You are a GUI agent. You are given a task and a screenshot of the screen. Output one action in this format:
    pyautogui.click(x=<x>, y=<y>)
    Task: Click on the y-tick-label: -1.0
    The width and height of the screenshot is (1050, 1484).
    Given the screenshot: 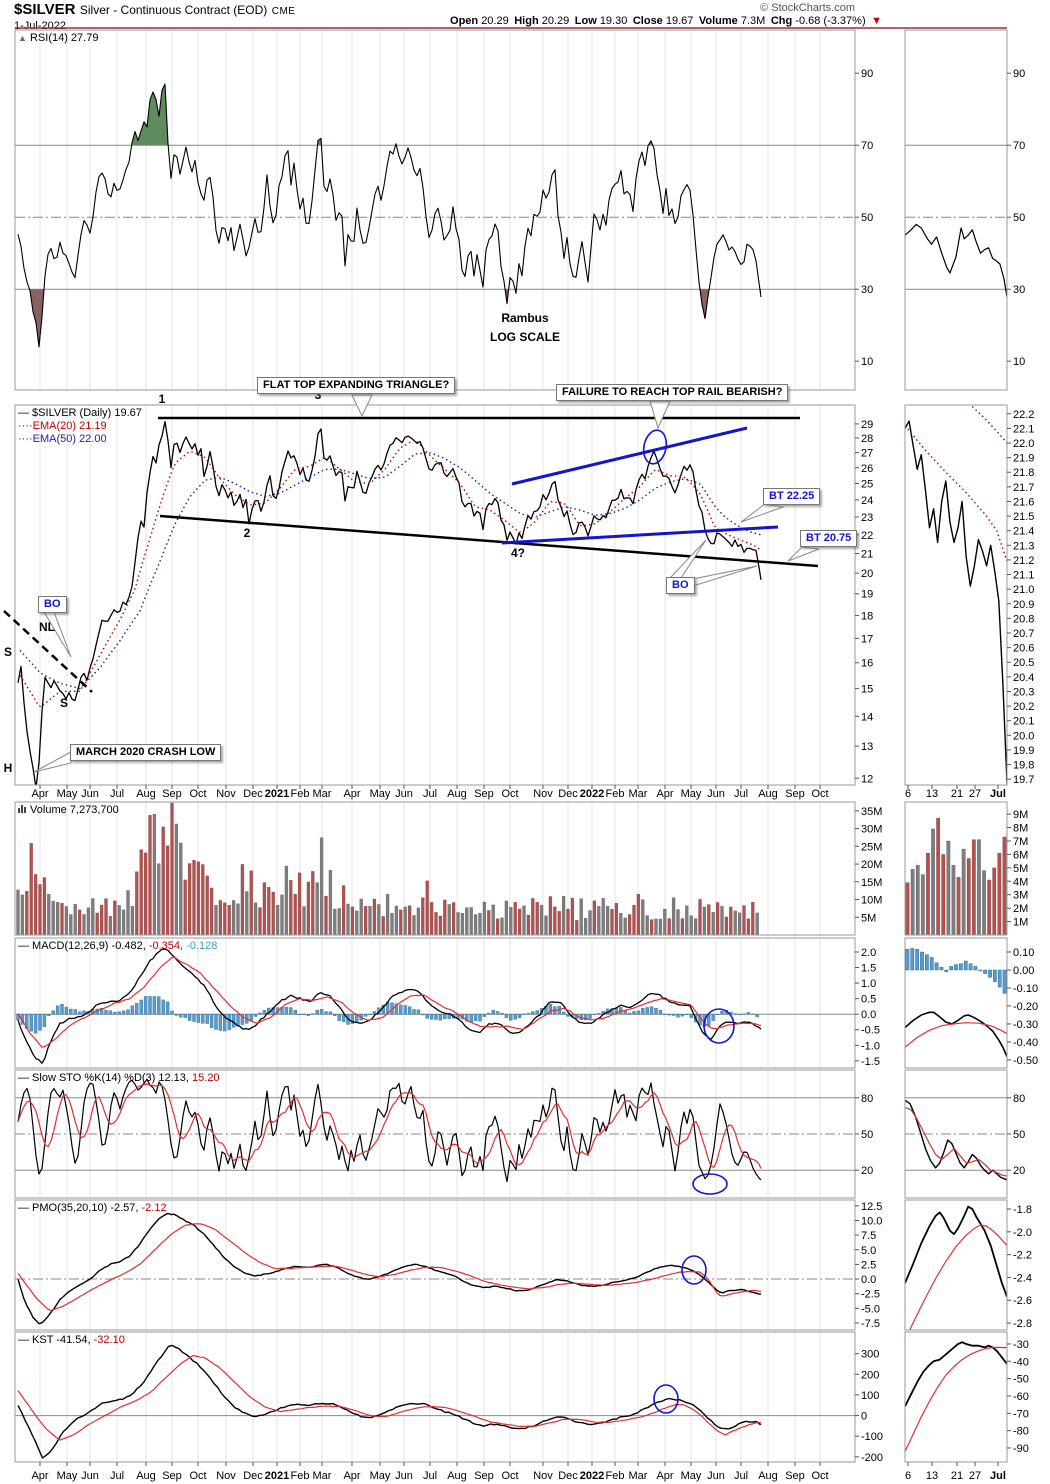 What is the action you would take?
    pyautogui.click(x=870, y=1046)
    